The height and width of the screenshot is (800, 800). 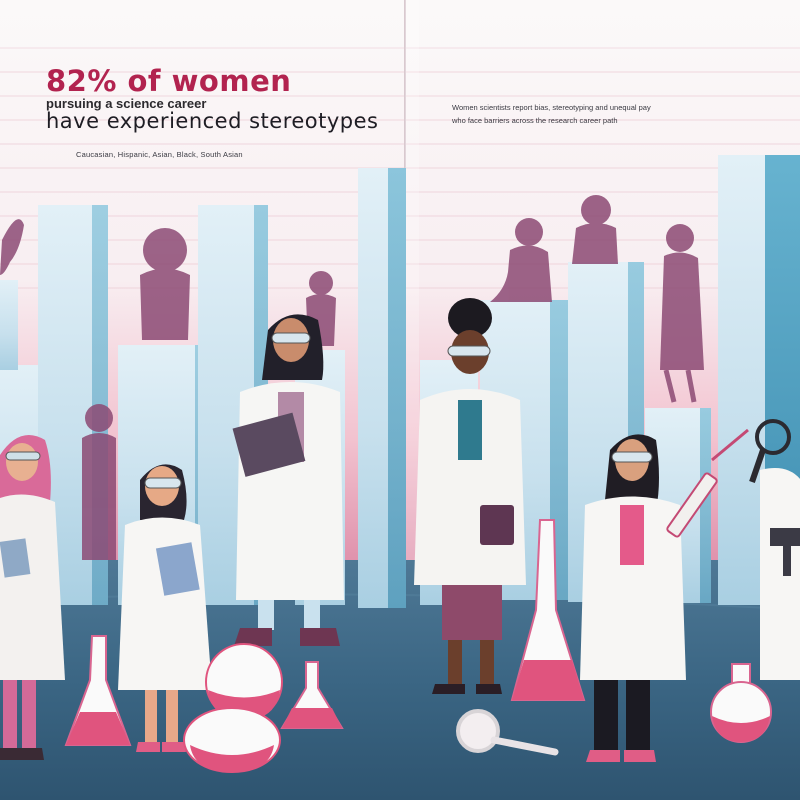 I want to click on scientist-center-left, so click(x=288, y=480).